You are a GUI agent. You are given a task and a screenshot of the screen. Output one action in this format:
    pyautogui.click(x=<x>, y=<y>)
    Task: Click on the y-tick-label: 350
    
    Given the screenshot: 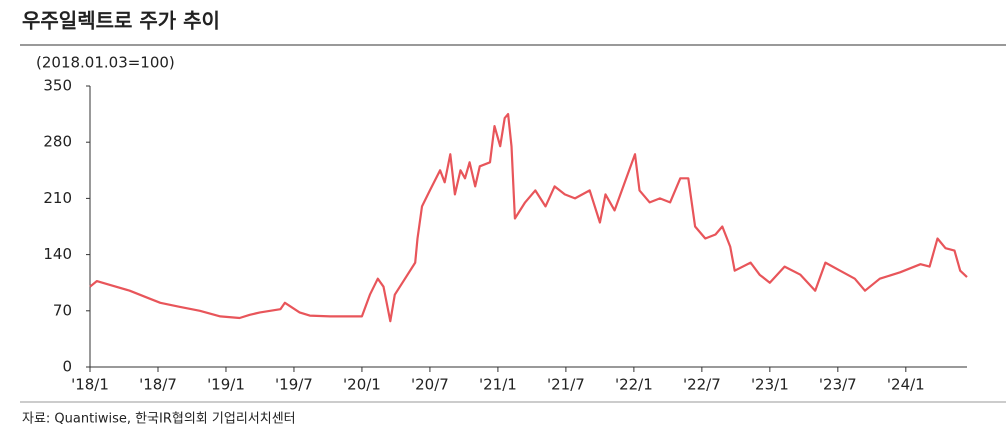 What is the action you would take?
    pyautogui.click(x=57, y=86)
    